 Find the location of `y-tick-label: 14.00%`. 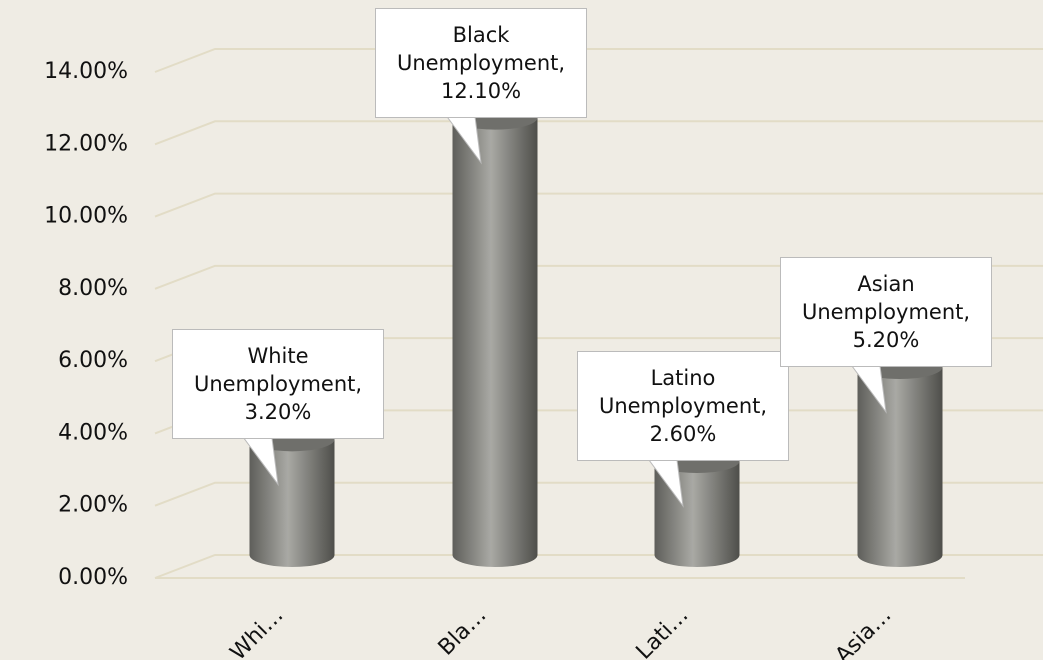

y-tick-label: 14.00% is located at coordinates (86, 71).